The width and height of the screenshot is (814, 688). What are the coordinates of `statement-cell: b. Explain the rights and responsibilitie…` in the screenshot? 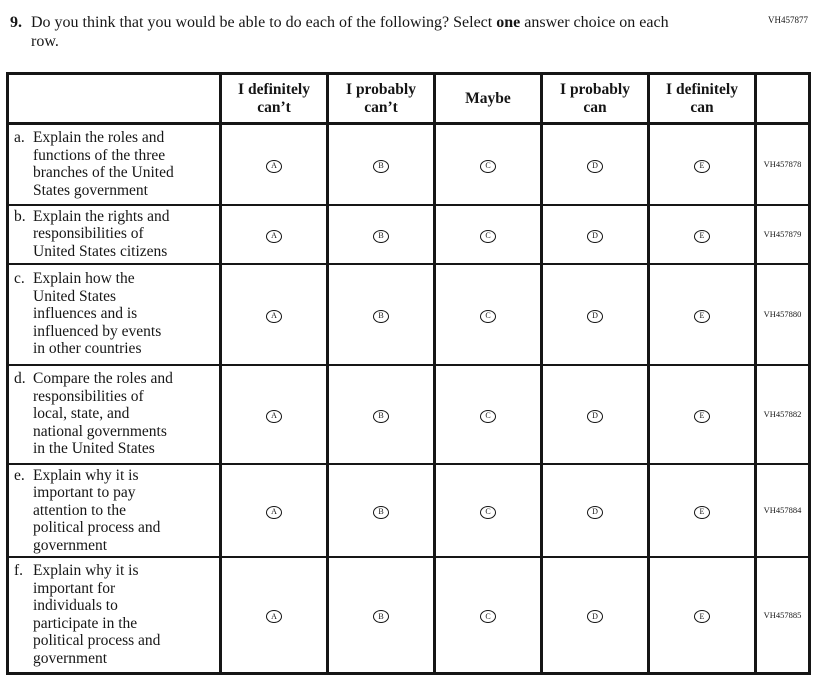 It's located at (114, 234).